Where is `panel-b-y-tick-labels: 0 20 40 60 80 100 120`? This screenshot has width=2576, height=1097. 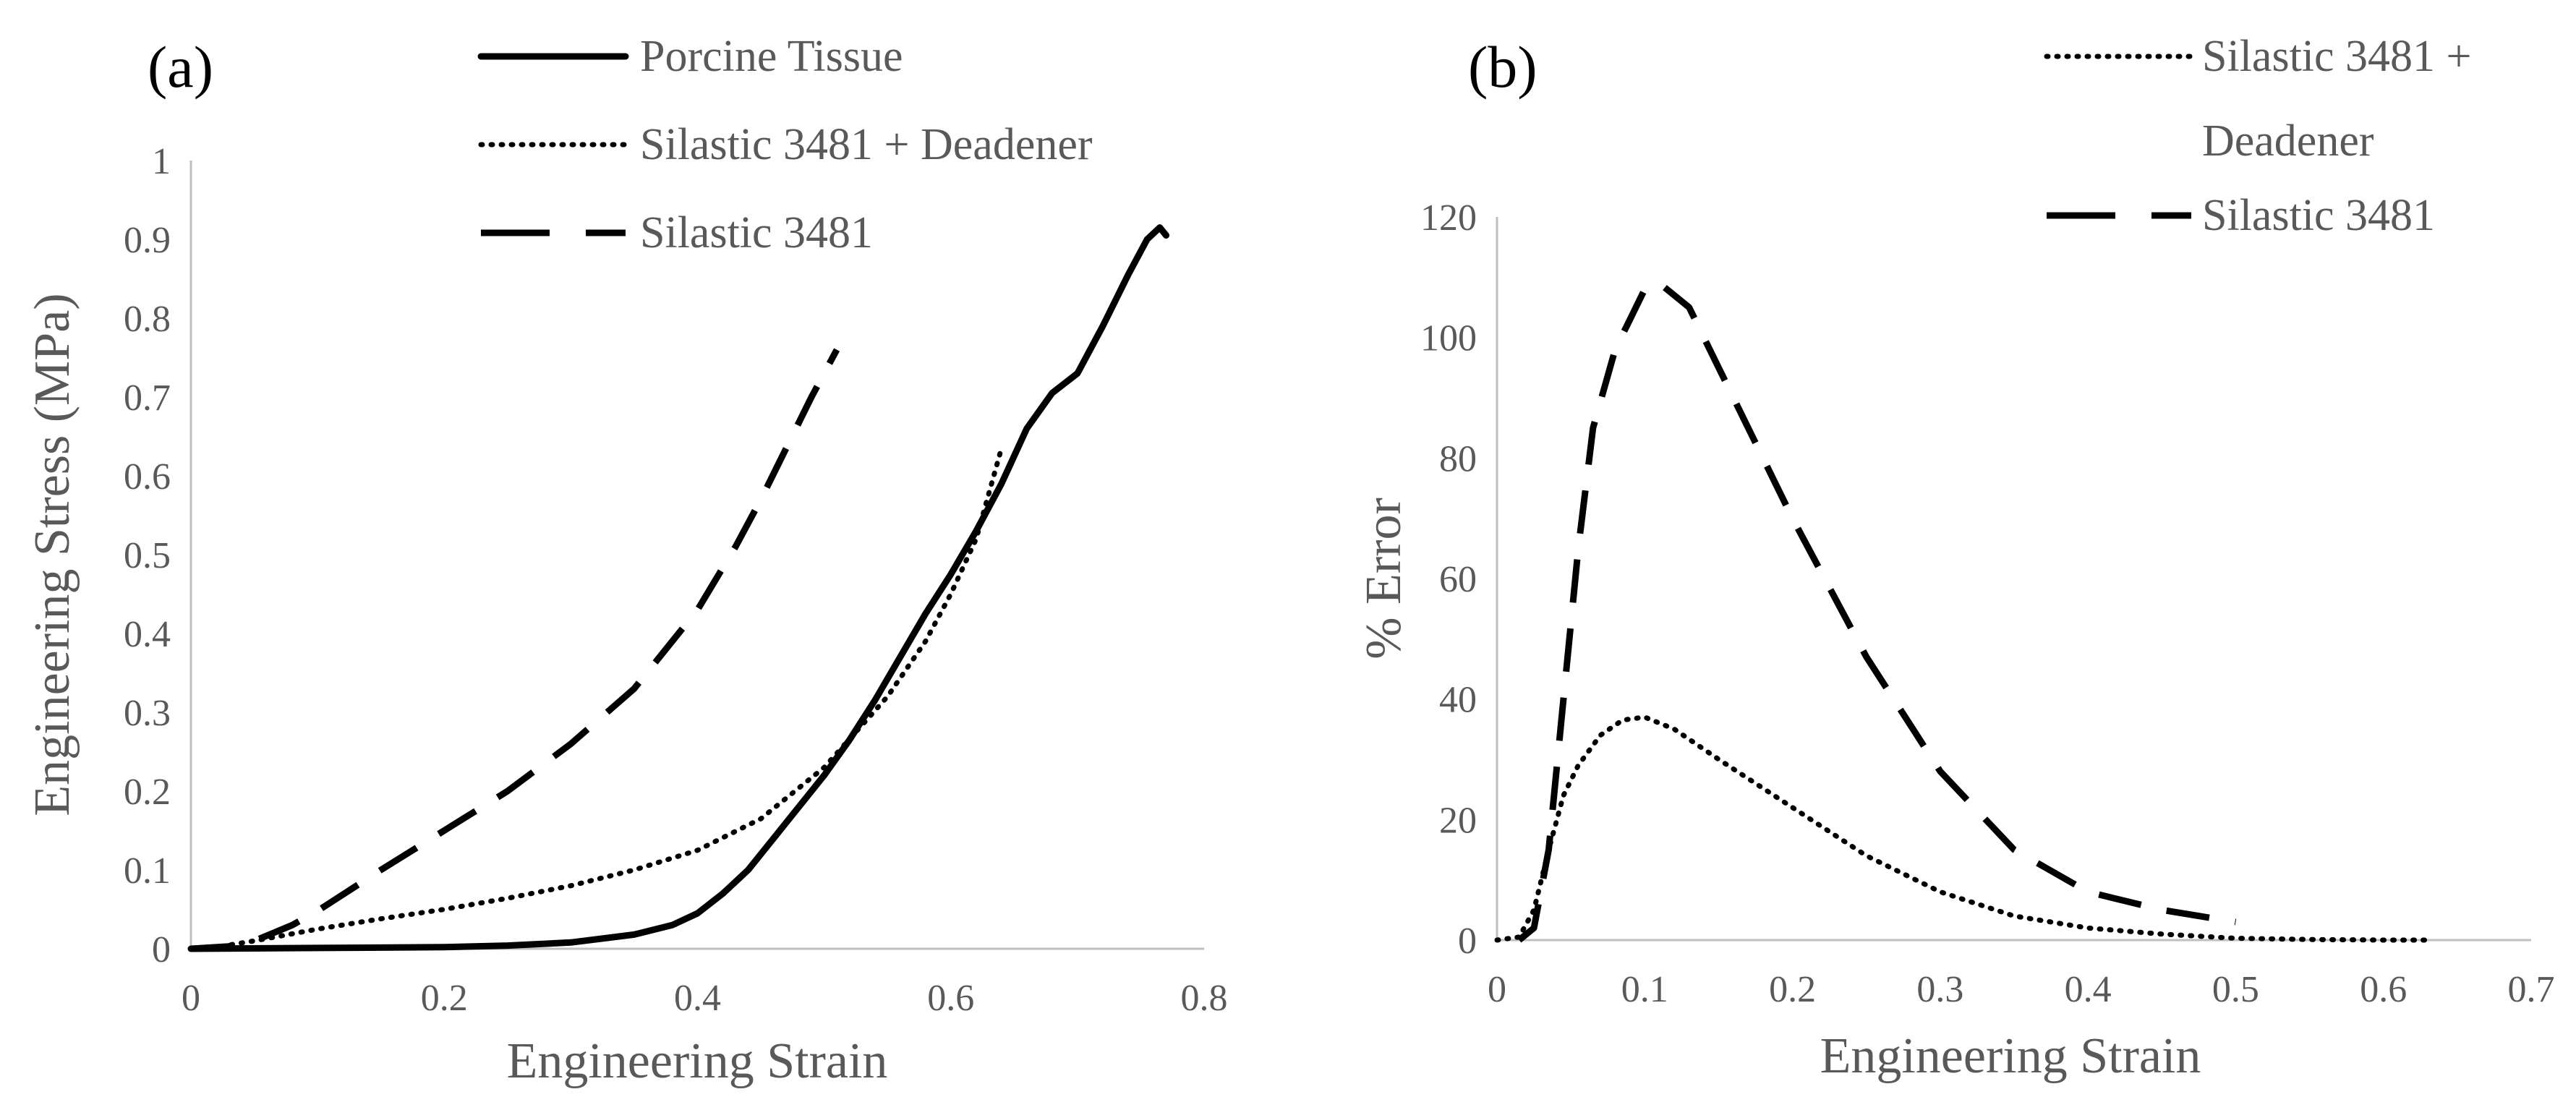 panel-b-y-tick-labels: 0 20 40 60 80 100 120 is located at coordinates (1449, 579).